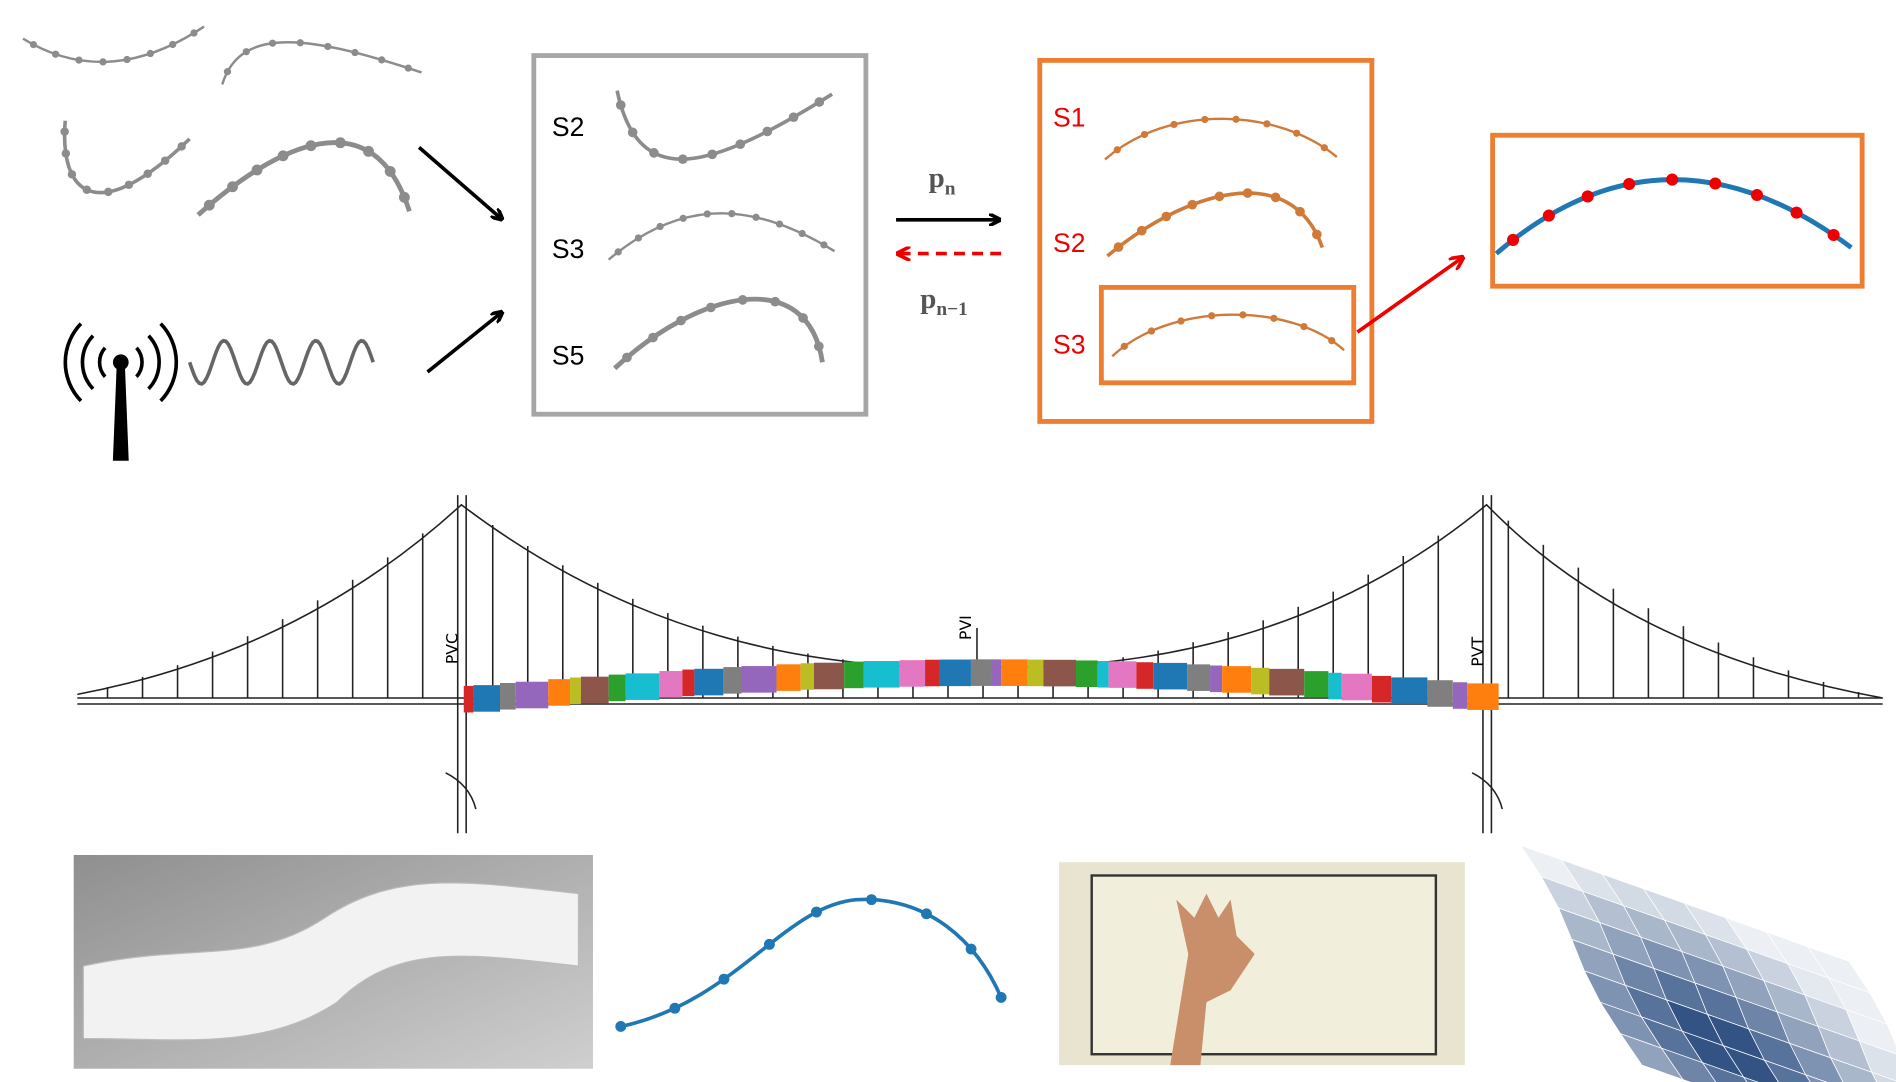 This screenshot has width=1896, height=1082. Describe the element at coordinates (1677, 210) in the screenshot. I see `zoom-box` at that location.